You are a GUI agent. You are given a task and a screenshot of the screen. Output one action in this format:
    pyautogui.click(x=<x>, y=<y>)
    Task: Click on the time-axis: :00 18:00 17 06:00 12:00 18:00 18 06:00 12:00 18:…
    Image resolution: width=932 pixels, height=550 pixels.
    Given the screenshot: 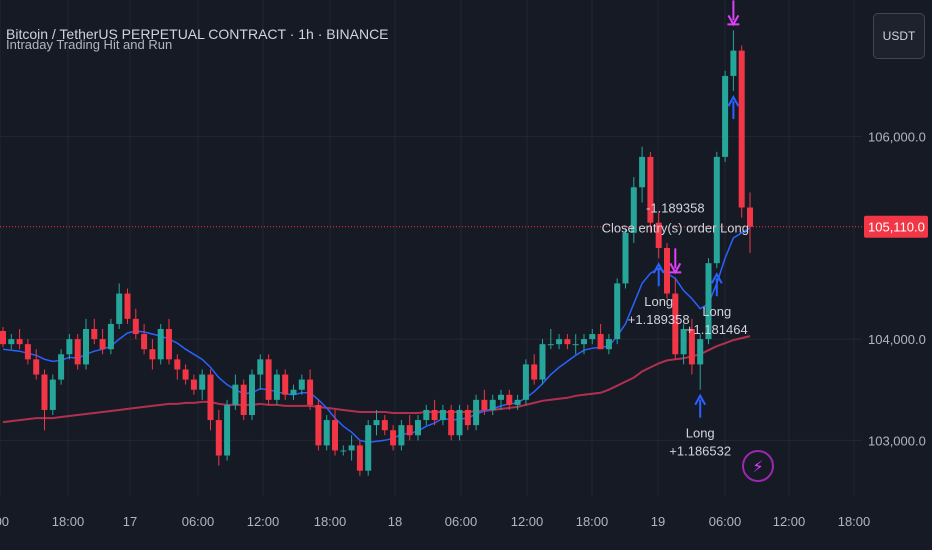 What is the action you would take?
    pyautogui.click(x=435, y=521)
    